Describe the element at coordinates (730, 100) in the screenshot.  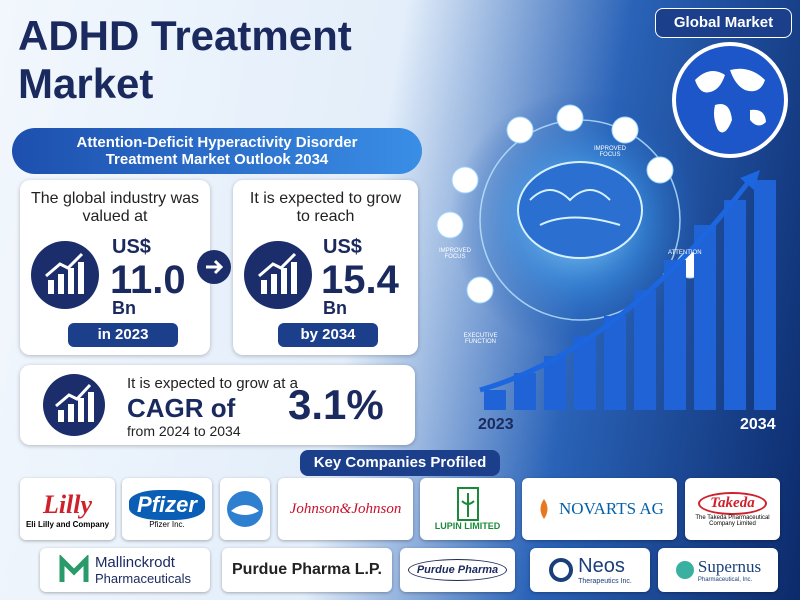
I see `globe` at that location.